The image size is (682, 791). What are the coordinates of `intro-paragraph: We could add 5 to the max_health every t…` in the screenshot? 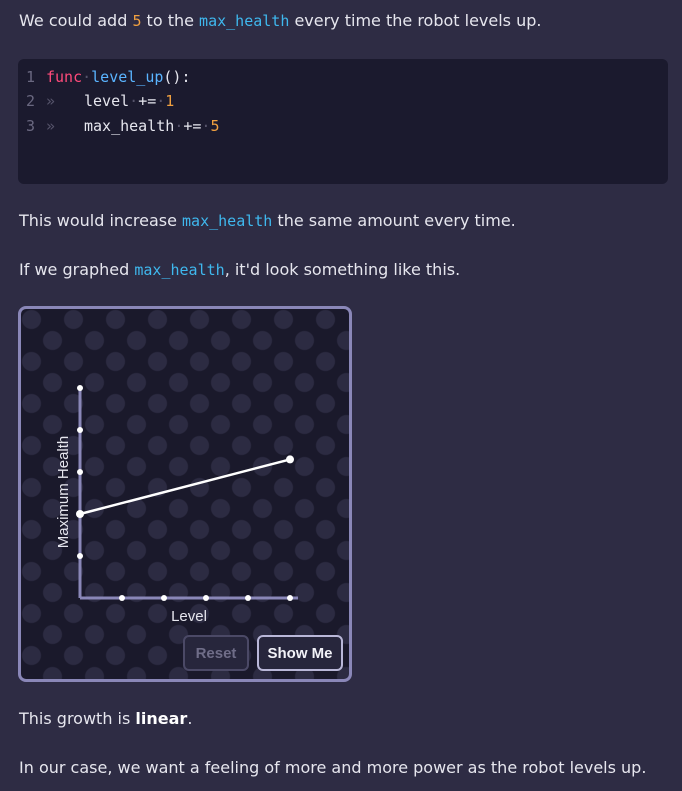 It's located at (280, 20).